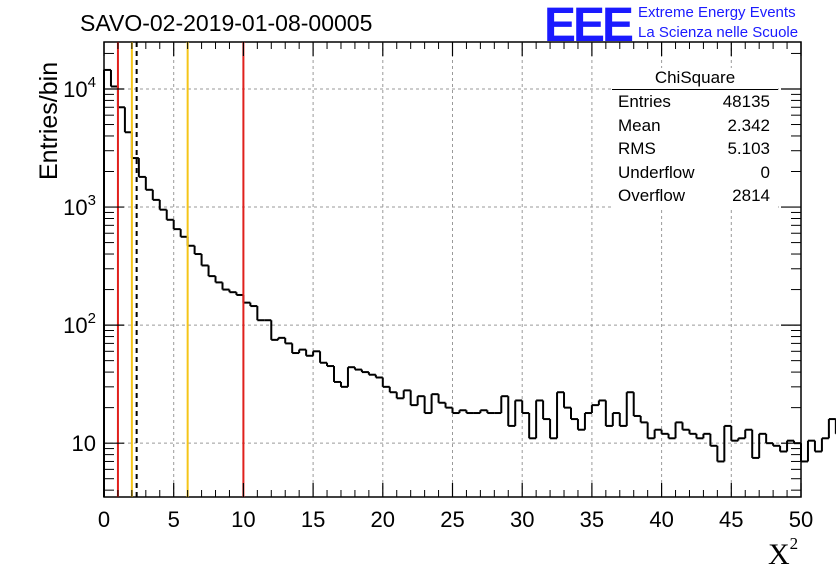 The height and width of the screenshot is (572, 836). What do you see at coordinates (383, 519) in the screenshot?
I see `x-tick-label: 20` at bounding box center [383, 519].